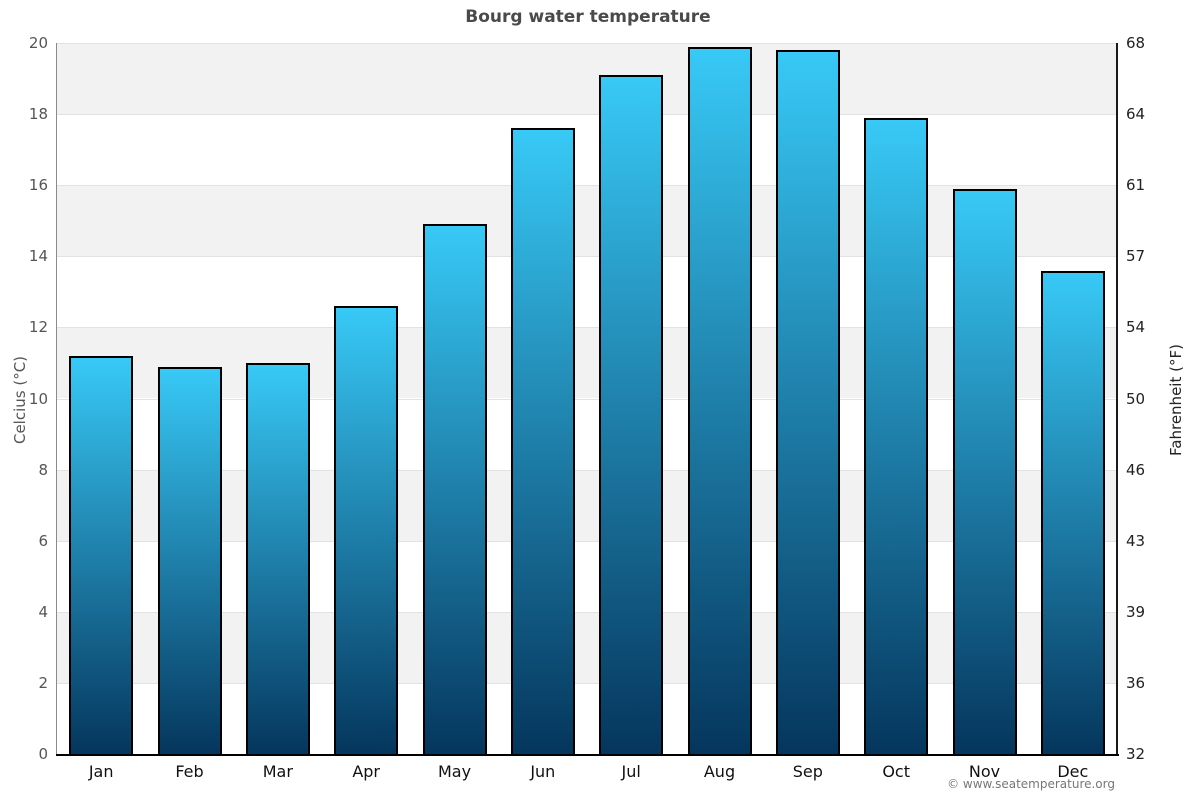 The height and width of the screenshot is (800, 1200). What do you see at coordinates (38, 185) in the screenshot?
I see `celsius-tick-label: 16` at bounding box center [38, 185].